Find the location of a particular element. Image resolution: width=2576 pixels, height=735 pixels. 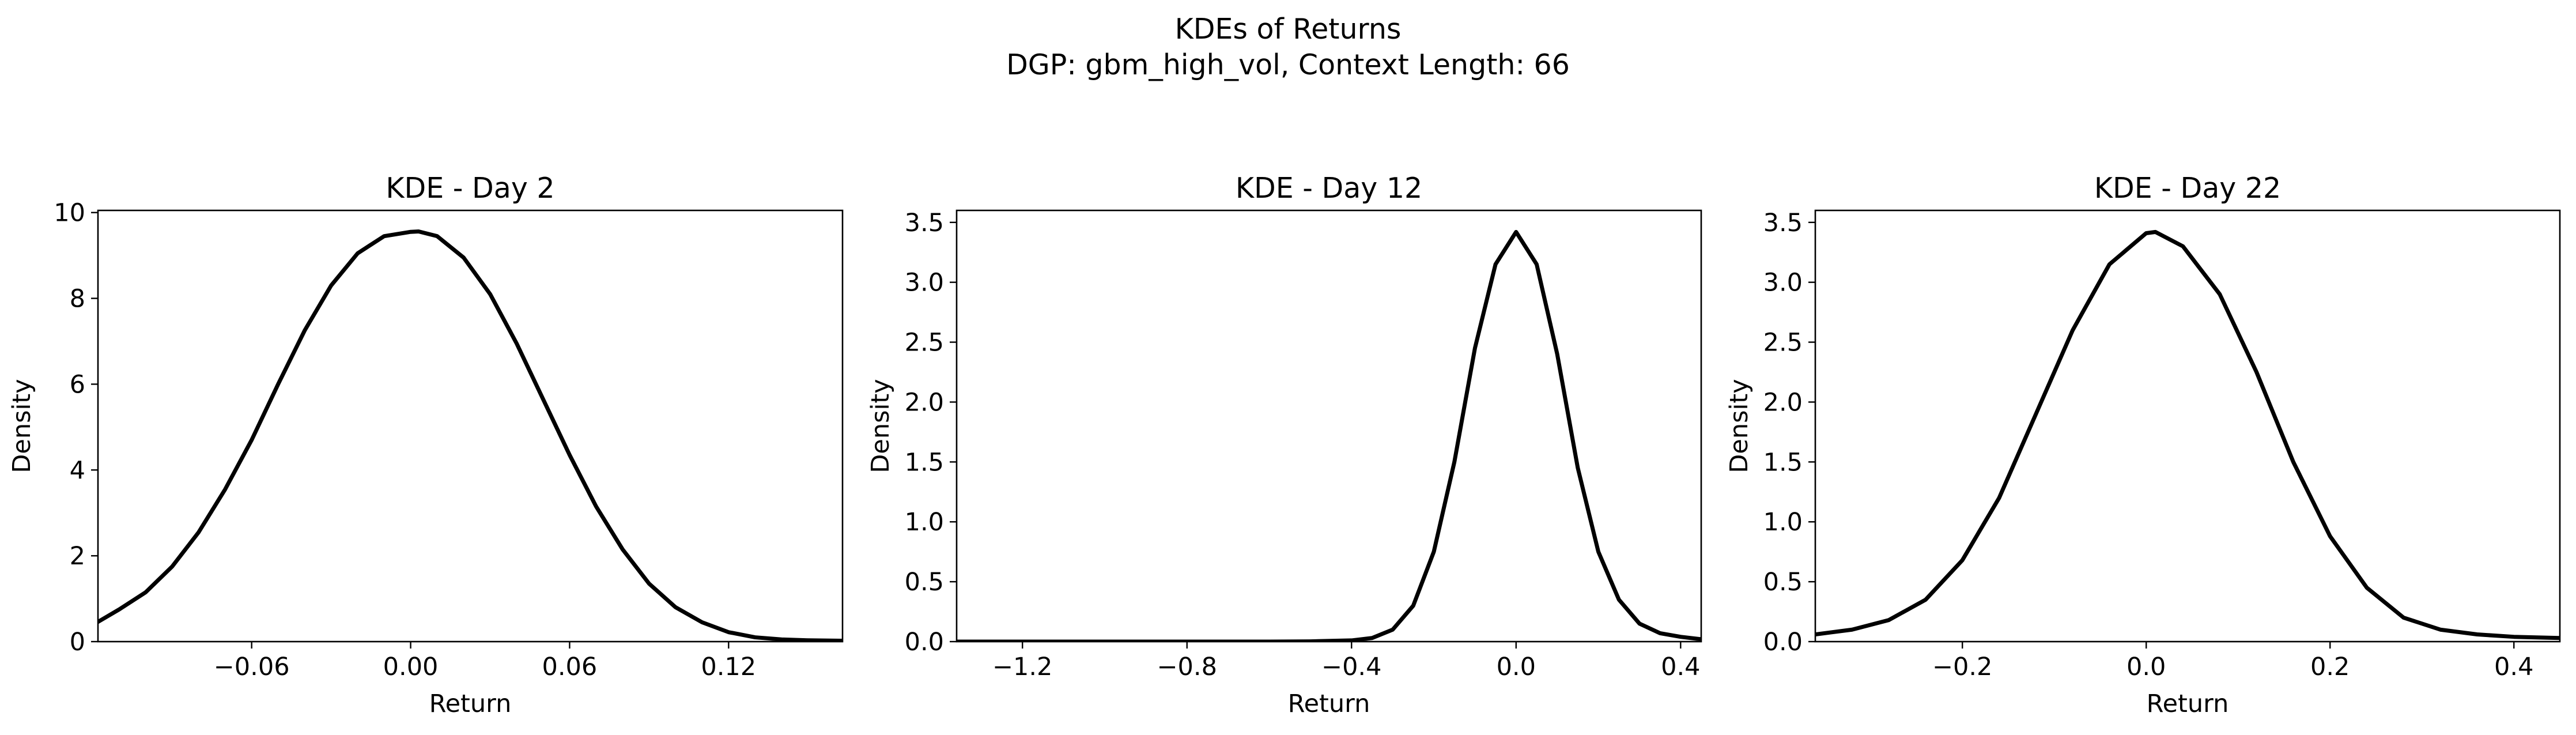

y-tick-label: 2 is located at coordinates (77, 556).